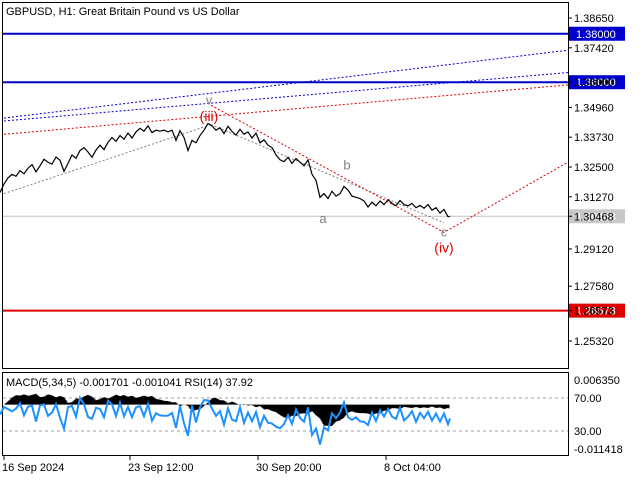  I want to click on y-tick-label: 1.34960, so click(594, 108).